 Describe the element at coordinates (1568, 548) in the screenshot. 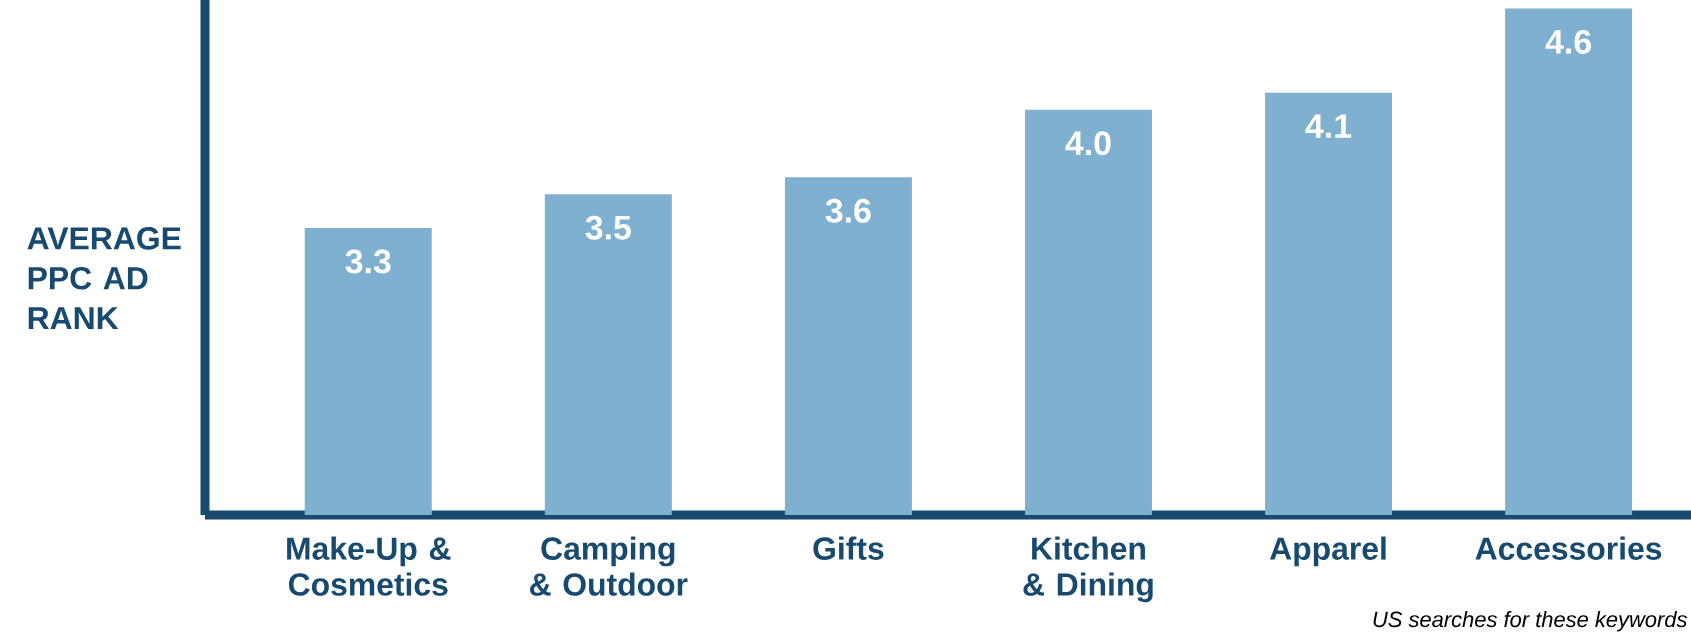

I see `x-tick-label: Accessories` at that location.